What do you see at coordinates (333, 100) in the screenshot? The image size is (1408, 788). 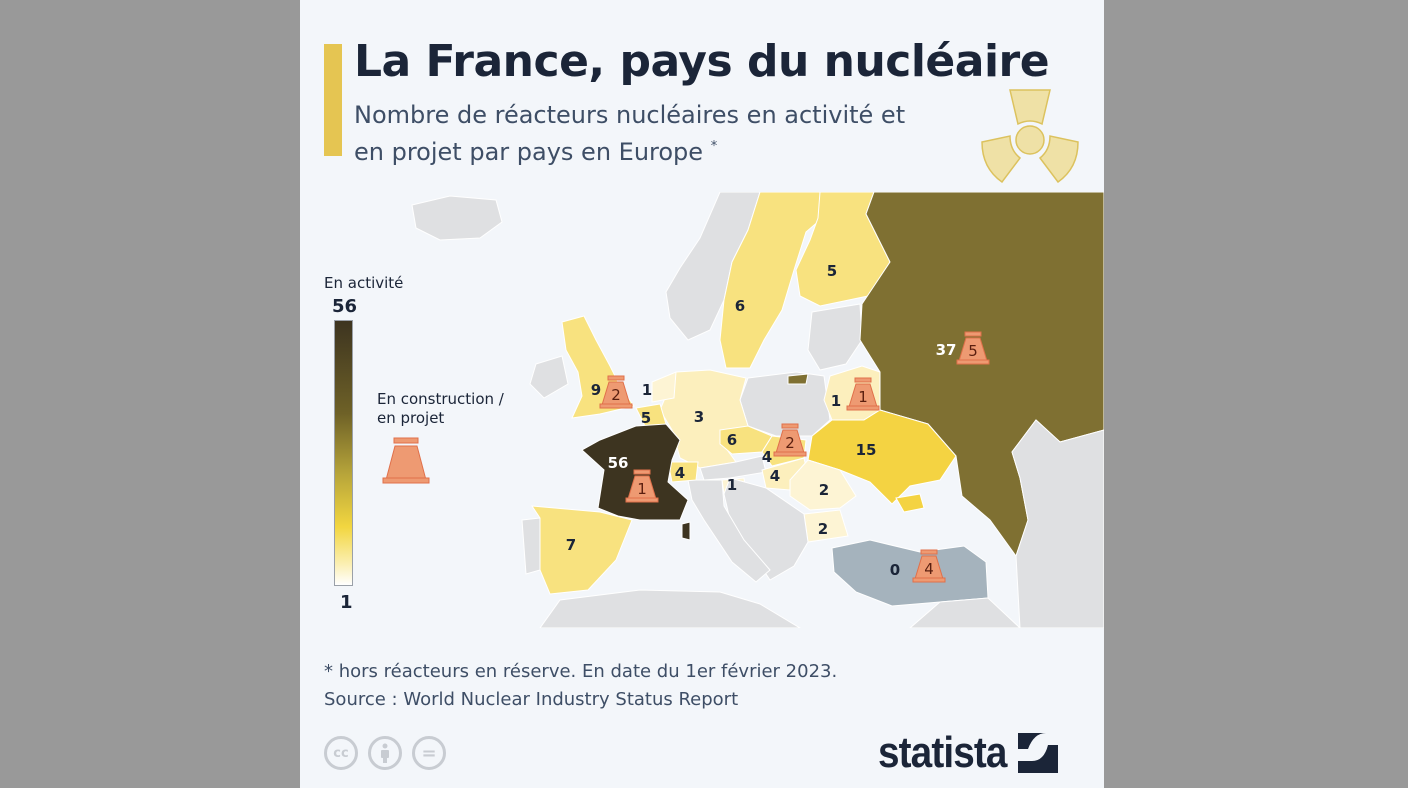 I see `title-accent-bar` at bounding box center [333, 100].